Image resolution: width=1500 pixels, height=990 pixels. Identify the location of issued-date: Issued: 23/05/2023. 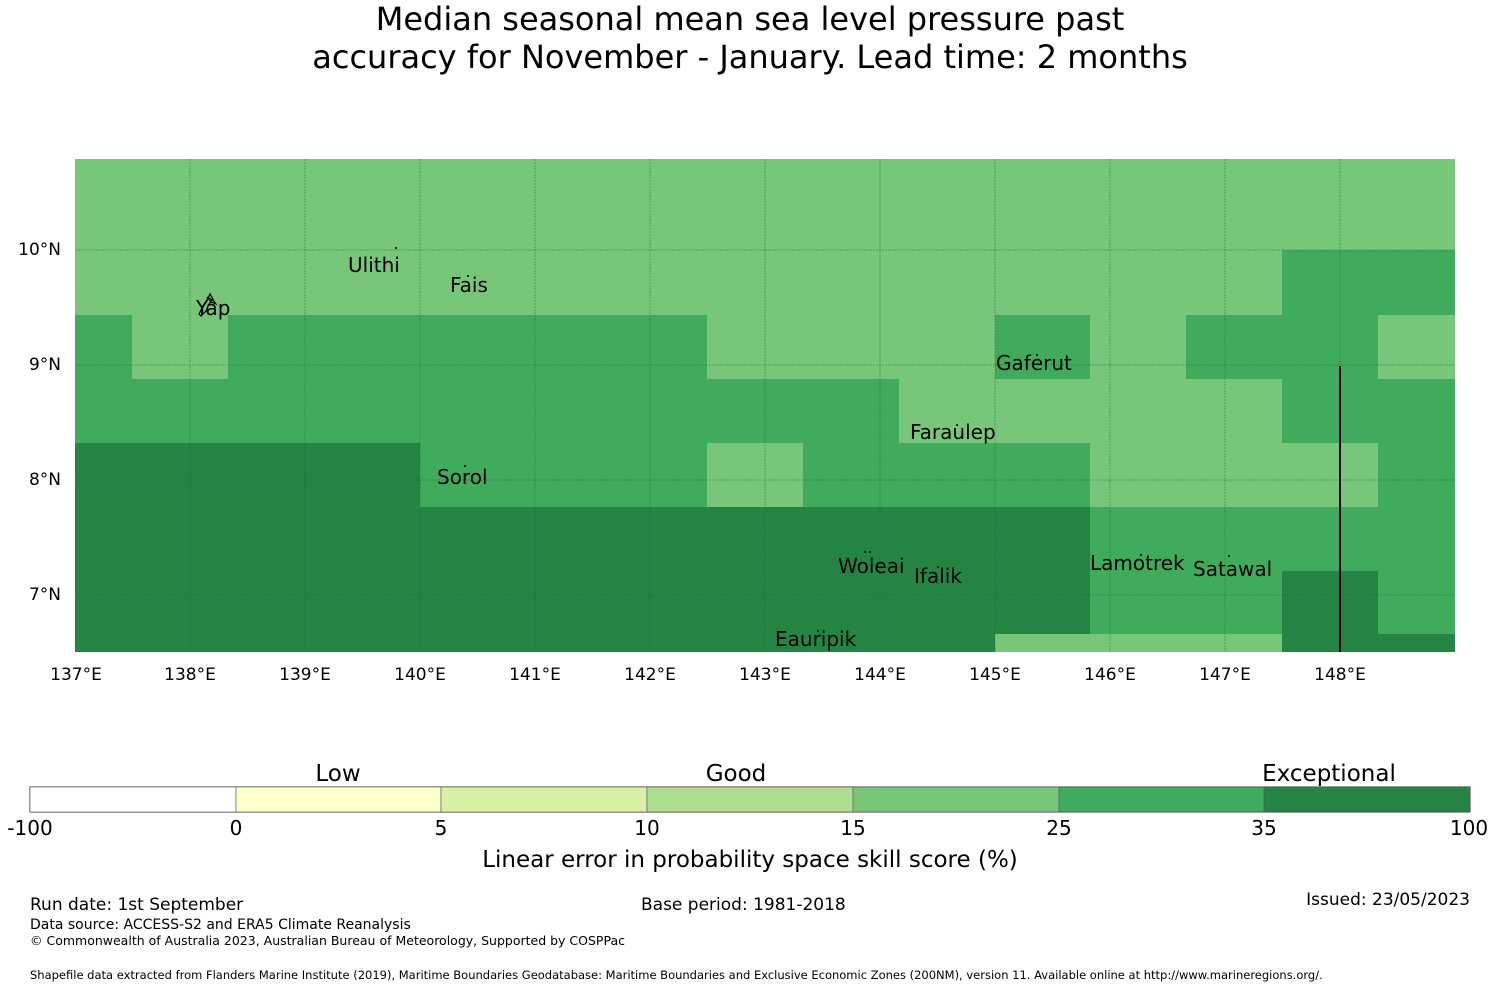
(1388, 900).